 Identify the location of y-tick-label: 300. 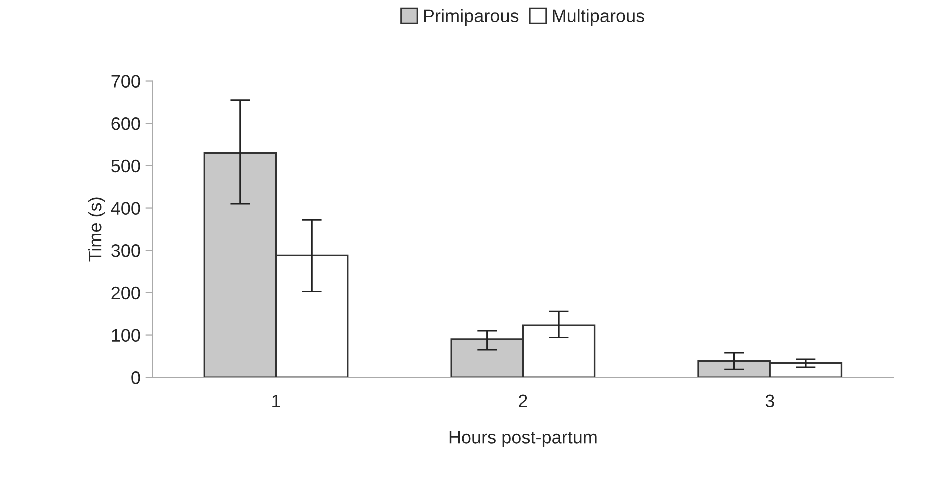
(126, 251).